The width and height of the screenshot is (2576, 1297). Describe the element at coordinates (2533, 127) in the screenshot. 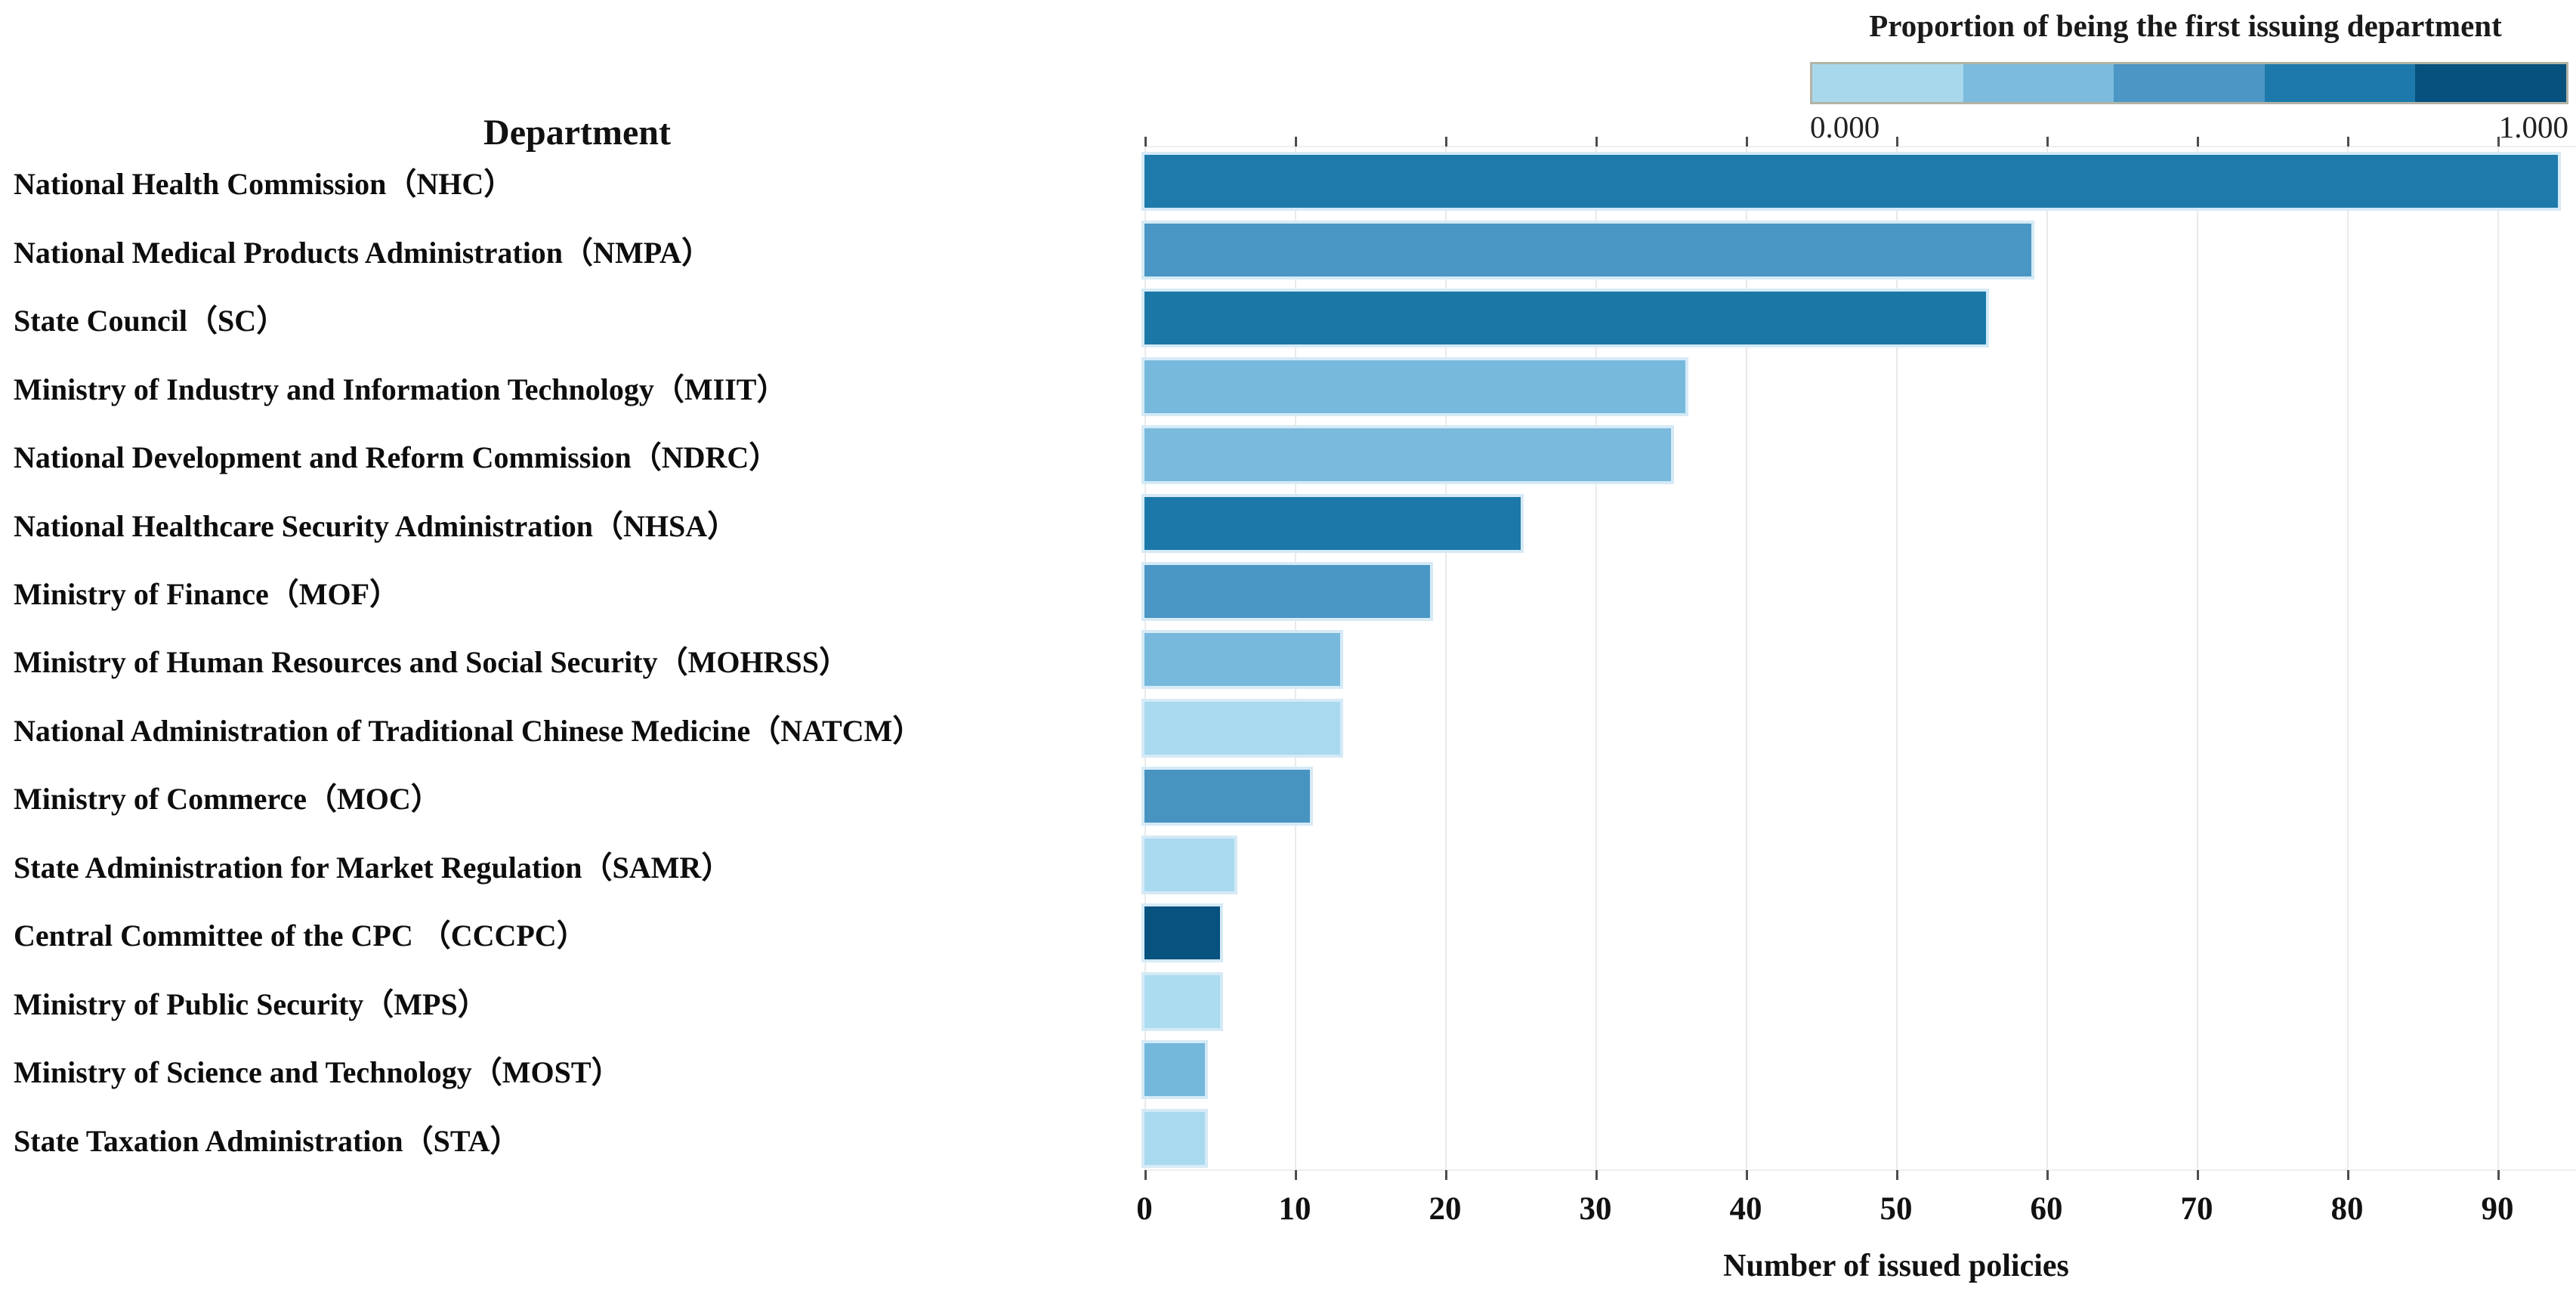

I see `legend-max-label: 1.000` at that location.